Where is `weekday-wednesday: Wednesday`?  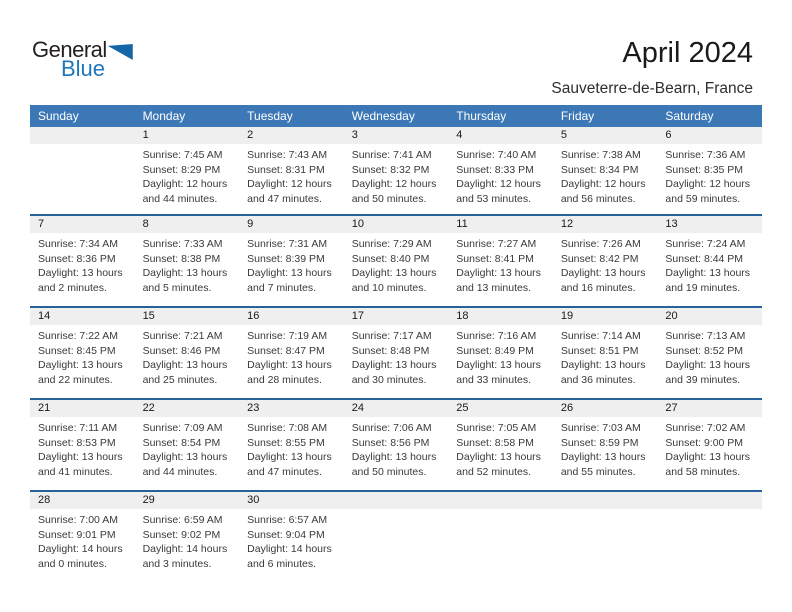 weekday-wednesday: Wednesday is located at coordinates (383, 116).